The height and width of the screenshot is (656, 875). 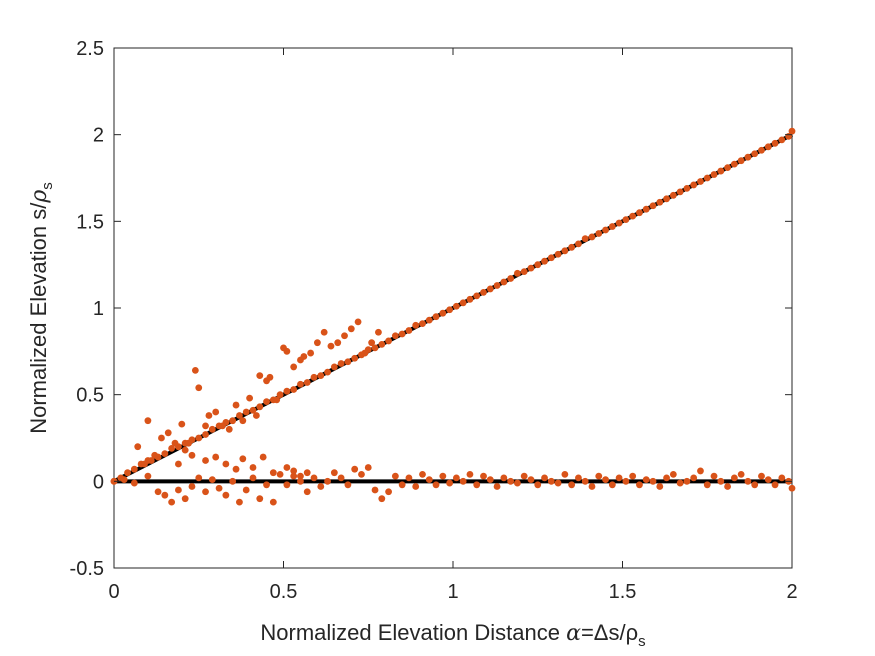 What do you see at coordinates (642, 641) in the screenshot?
I see `x-axis-label-sub: s` at bounding box center [642, 641].